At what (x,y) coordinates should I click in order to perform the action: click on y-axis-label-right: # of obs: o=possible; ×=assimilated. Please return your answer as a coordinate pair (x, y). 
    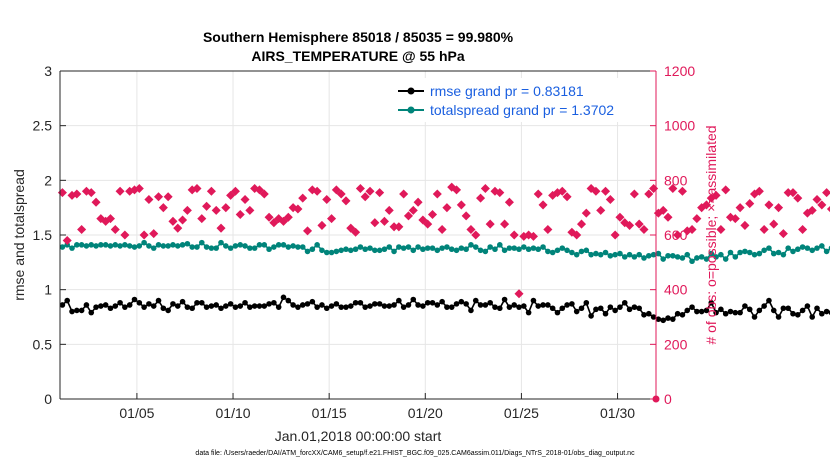
    Looking at the image, I should click on (711, 234).